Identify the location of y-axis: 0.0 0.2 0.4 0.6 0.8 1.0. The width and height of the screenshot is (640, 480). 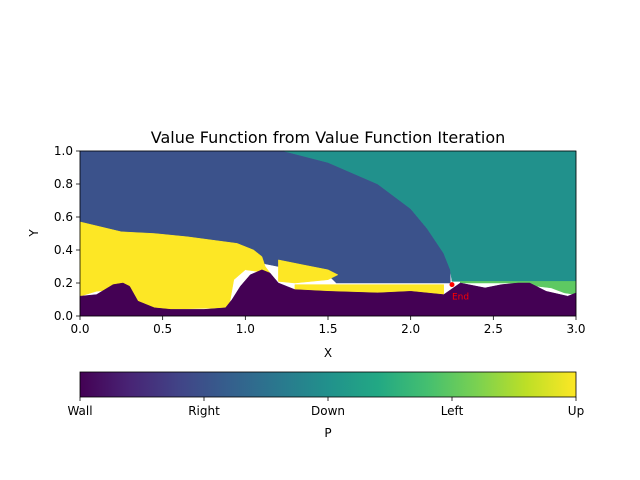
(67, 233).